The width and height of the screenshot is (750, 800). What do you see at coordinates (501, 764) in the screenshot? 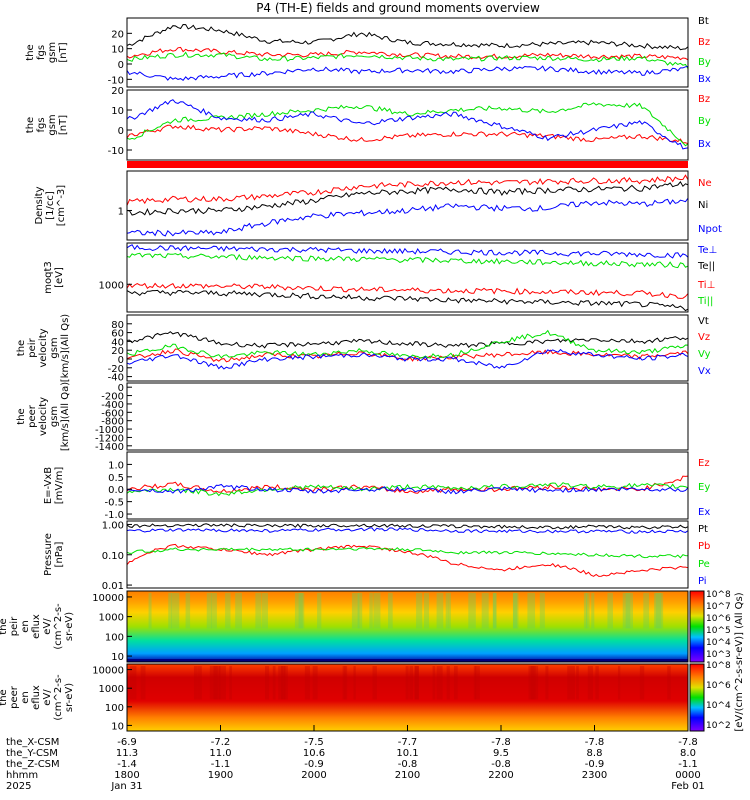
I see `x-row-value-2-4: -0.8` at bounding box center [501, 764].